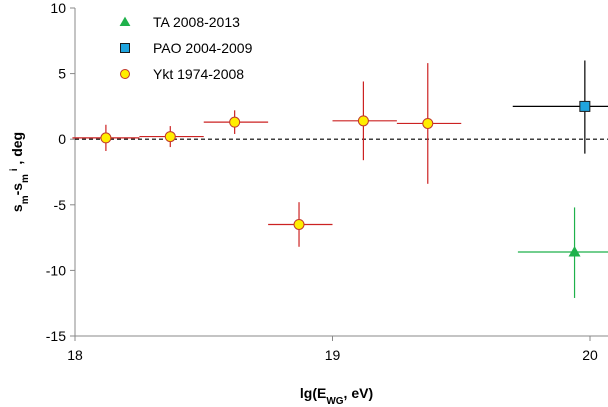  What do you see at coordinates (75, 355) in the screenshot?
I see `x-tick-label: 18` at bounding box center [75, 355].